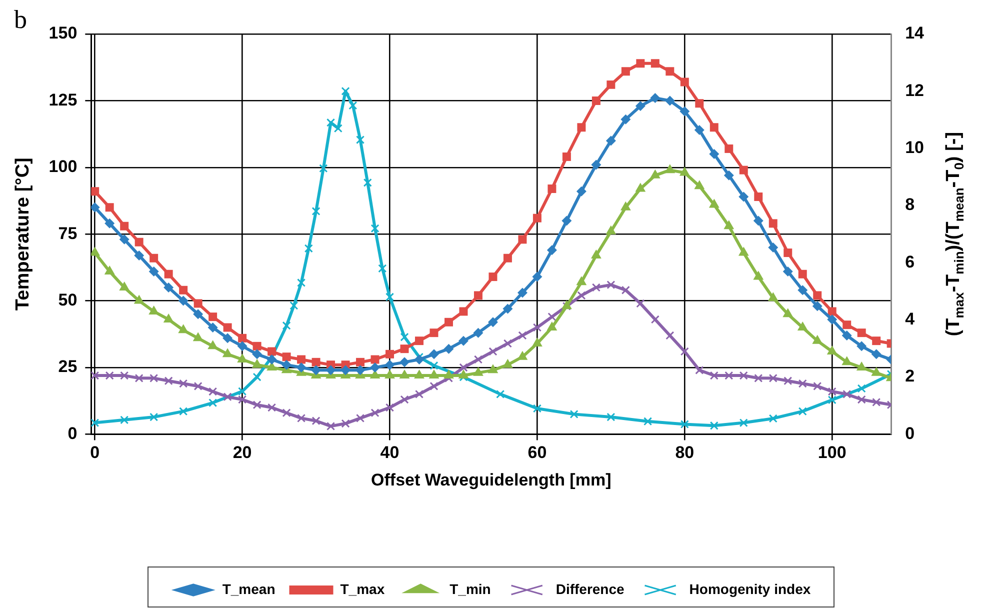 This screenshot has height=613, width=988. Describe the element at coordinates (684, 452) in the screenshot. I see `x-tick-label: 80` at that location.